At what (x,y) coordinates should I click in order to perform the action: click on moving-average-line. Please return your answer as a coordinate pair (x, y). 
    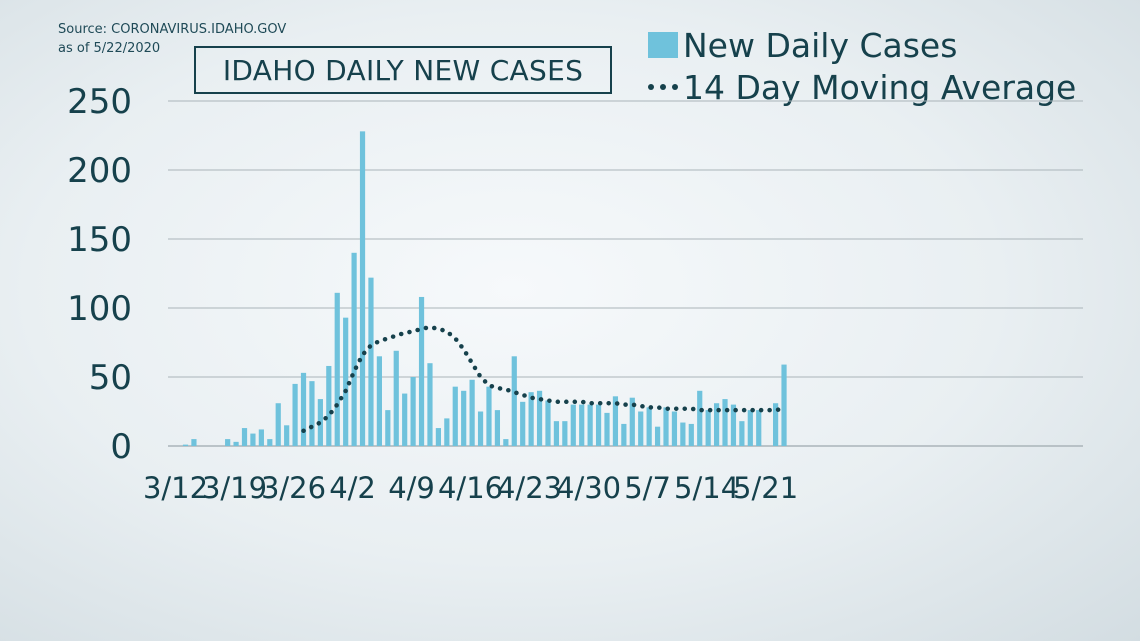
    Looking at the image, I should click on (544, 379).